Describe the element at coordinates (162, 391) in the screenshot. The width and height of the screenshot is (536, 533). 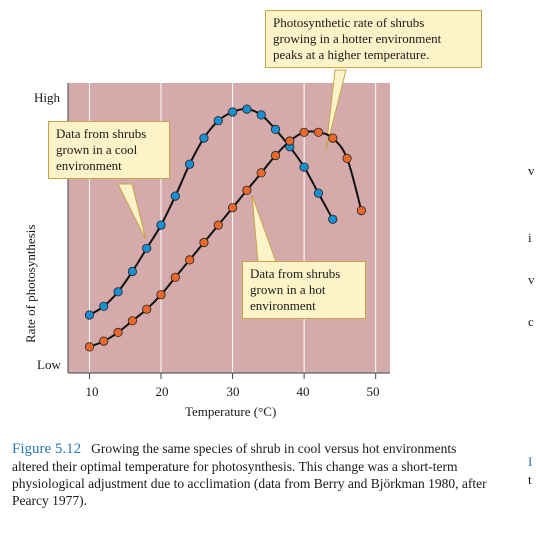
I see `x-tick-20: 20` at that location.